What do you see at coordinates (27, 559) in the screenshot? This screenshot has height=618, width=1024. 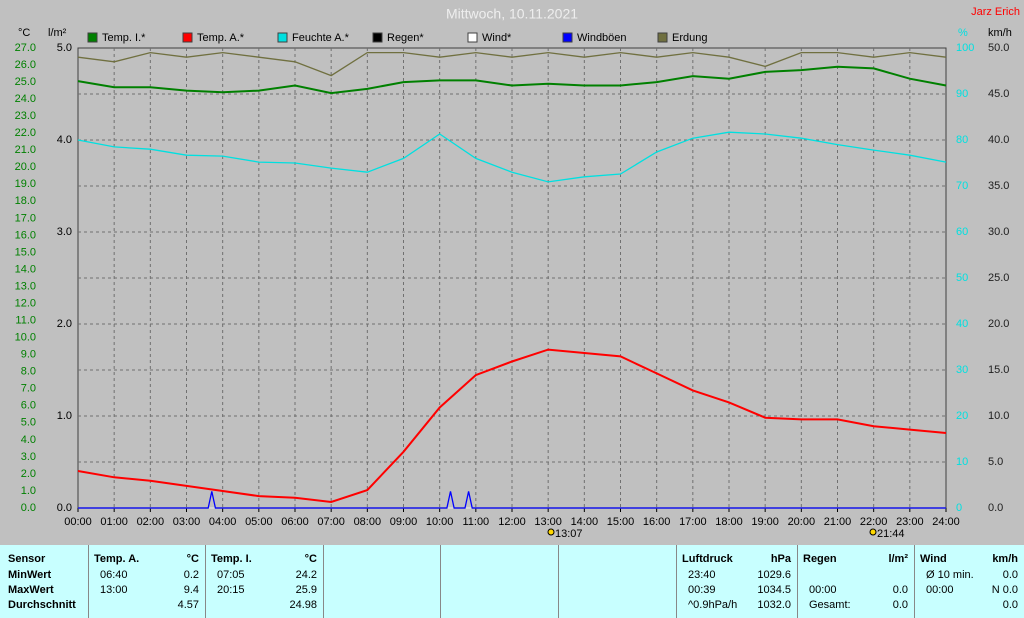 I see `table-header: Sensor` at bounding box center [27, 559].